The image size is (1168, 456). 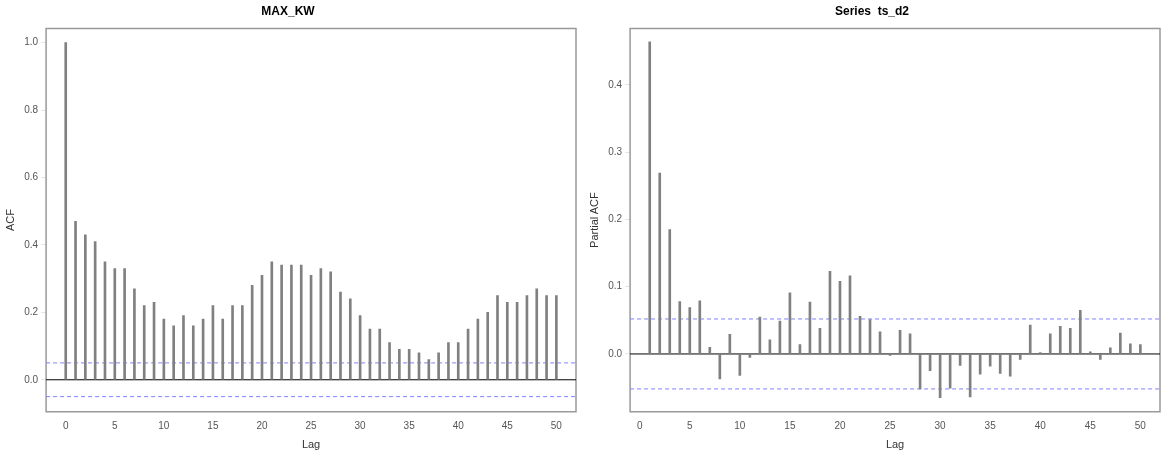 What do you see at coordinates (31, 109) in the screenshot?
I see `y-tick-label: 0.8` at bounding box center [31, 109].